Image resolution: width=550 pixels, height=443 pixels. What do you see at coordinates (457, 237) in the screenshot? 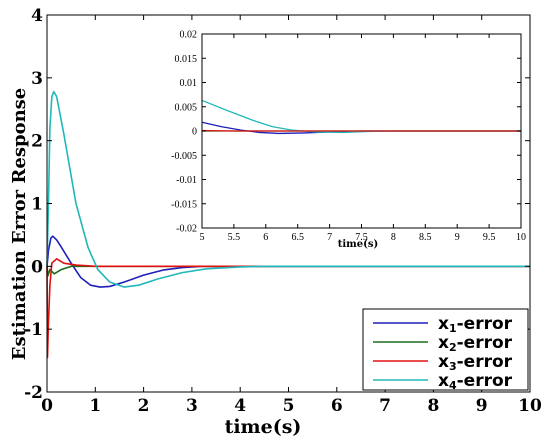
I see `inset-x-tick-label: 9` at bounding box center [457, 237].